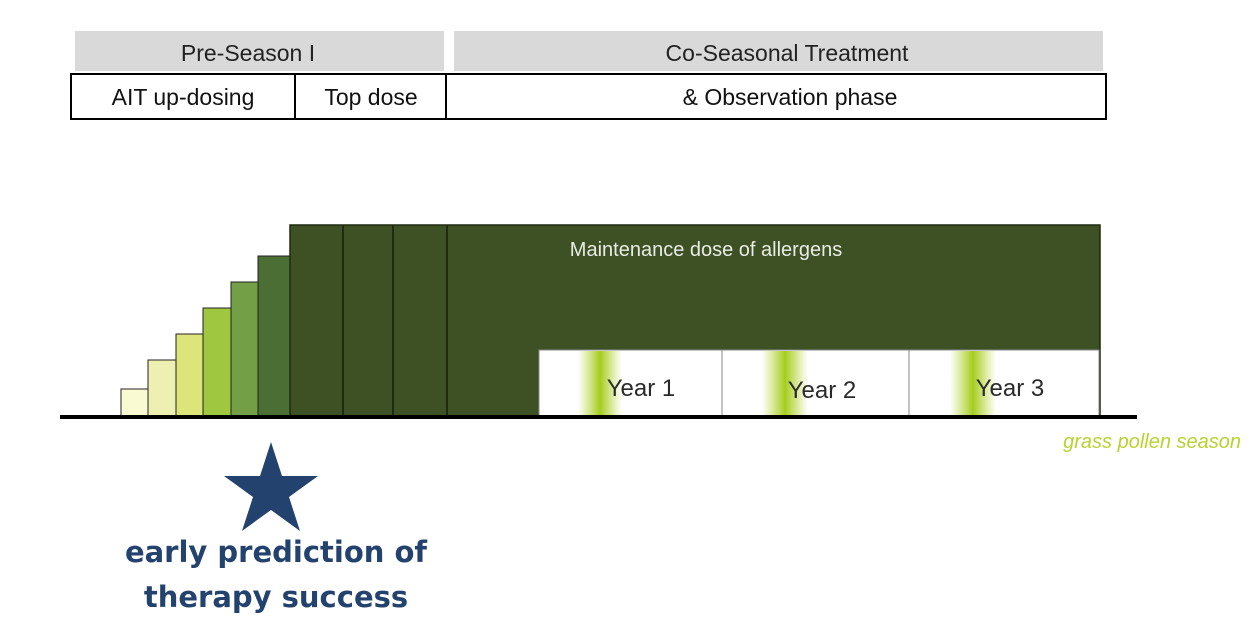 The image size is (1253, 642). What do you see at coordinates (1152, 442) in the screenshot?
I see `pollen-season-label: grass pollen season` at bounding box center [1152, 442].